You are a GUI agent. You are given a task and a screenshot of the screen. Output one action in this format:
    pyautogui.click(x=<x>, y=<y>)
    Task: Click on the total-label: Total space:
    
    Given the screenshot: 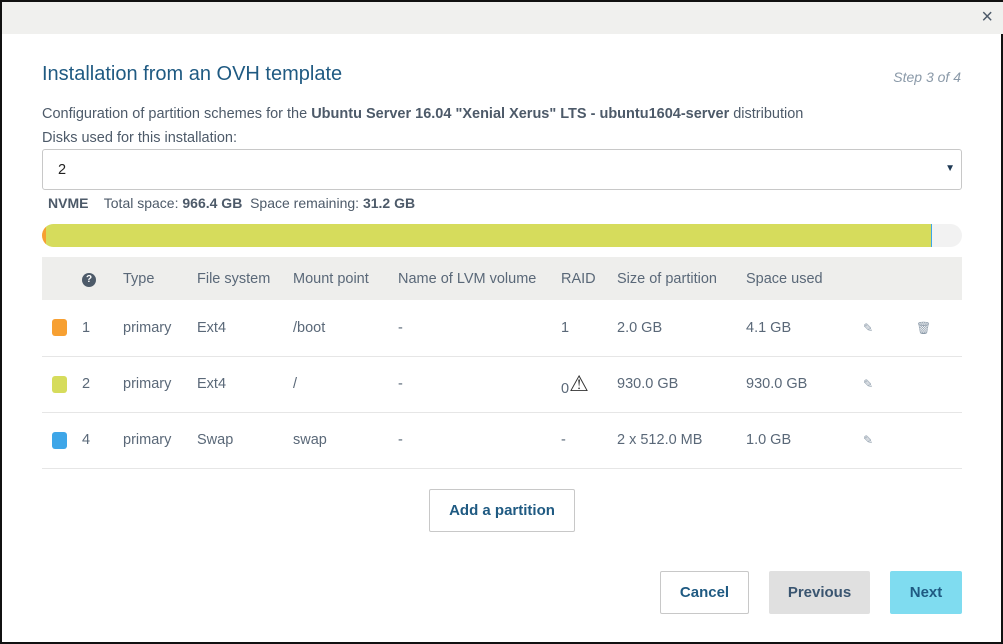 What is the action you would take?
    pyautogui.click(x=141, y=203)
    